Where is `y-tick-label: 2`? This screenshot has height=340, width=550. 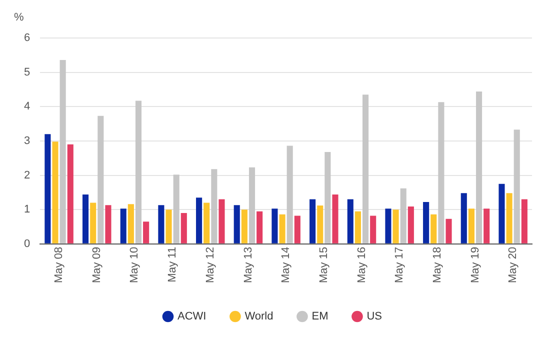
y-tick-label: 2 is located at coordinates (27, 175).